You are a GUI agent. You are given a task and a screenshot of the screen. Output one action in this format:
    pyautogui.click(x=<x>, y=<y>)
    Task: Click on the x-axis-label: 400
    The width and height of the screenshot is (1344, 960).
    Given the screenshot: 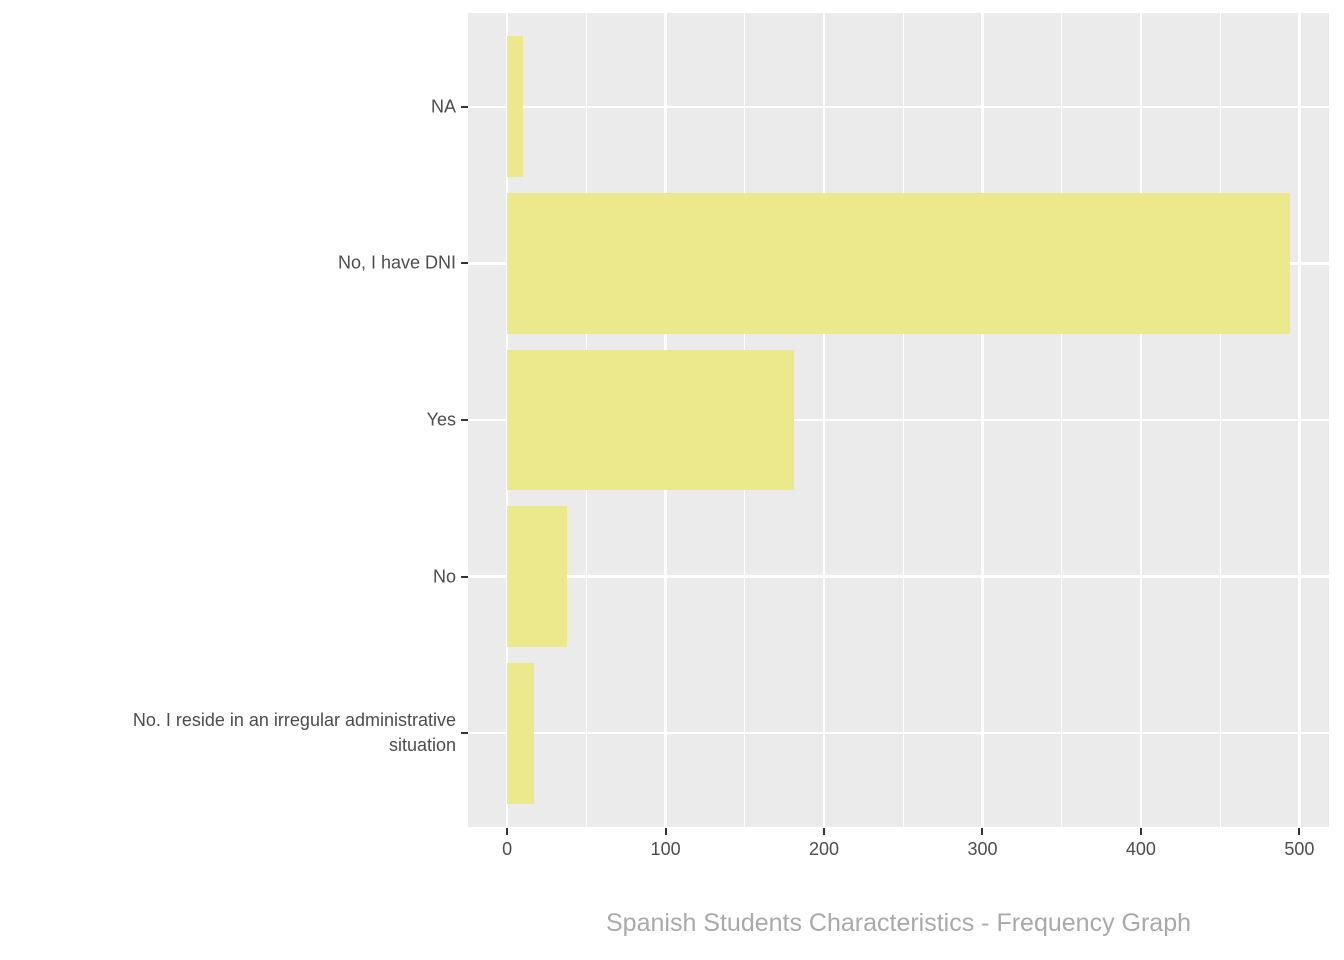 What is the action you would take?
    pyautogui.click(x=1140, y=849)
    